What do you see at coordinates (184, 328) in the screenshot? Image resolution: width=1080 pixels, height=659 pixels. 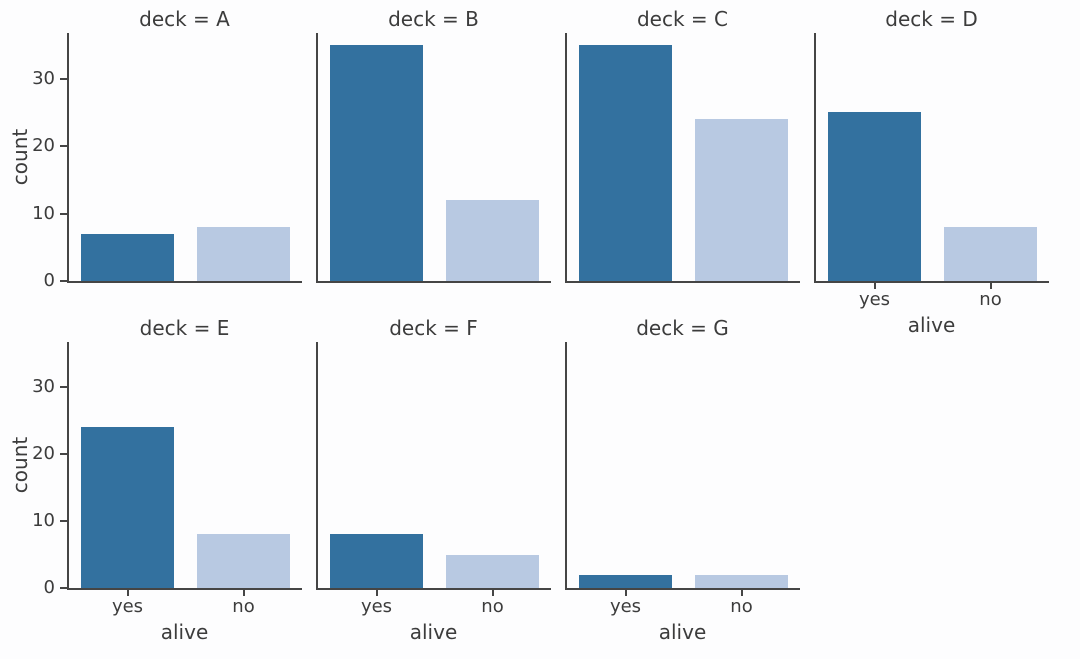 I see `facet-title: deck = E` at bounding box center [184, 328].